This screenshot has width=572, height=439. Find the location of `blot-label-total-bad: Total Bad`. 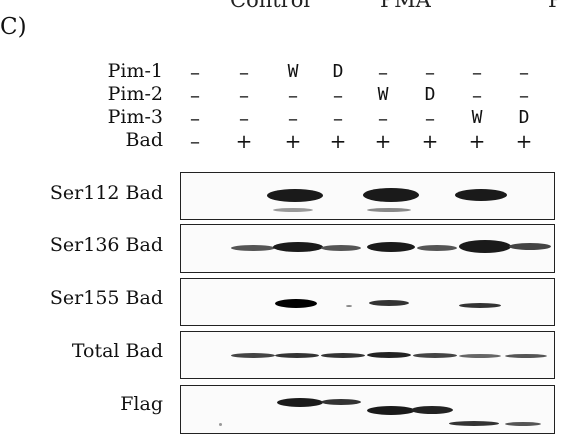

blot-label-total-bad: Total Bad is located at coordinates (117, 351).